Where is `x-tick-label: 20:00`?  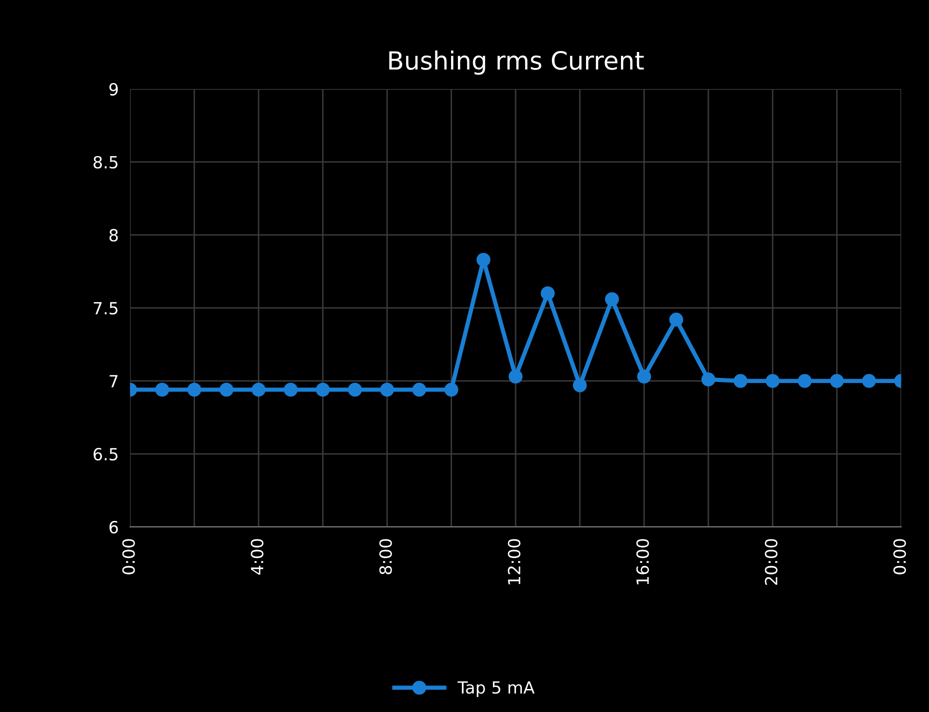 x-tick-label: 20:00 is located at coordinates (771, 562).